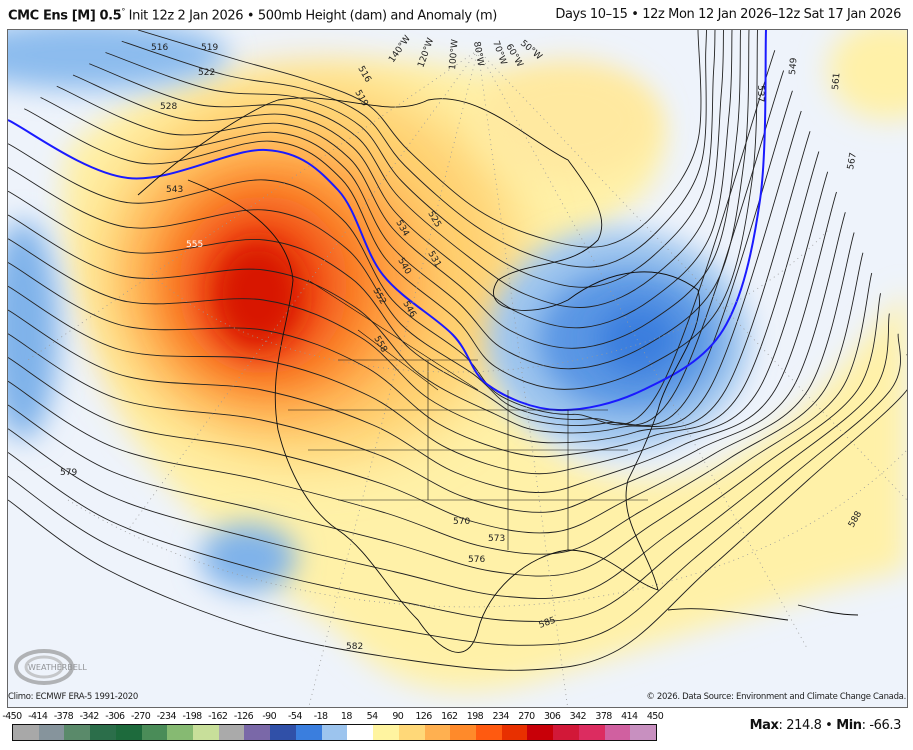 The image size is (913, 750). I want to click on colorbar-tick-label: -162, so click(218, 716).